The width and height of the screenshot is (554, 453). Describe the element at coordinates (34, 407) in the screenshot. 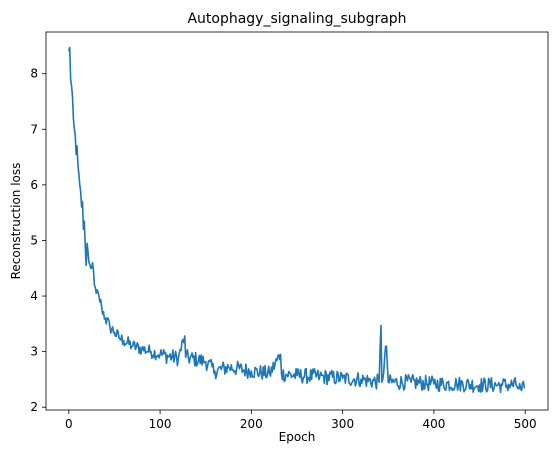

I see `y-tick-label: 2` at that location.